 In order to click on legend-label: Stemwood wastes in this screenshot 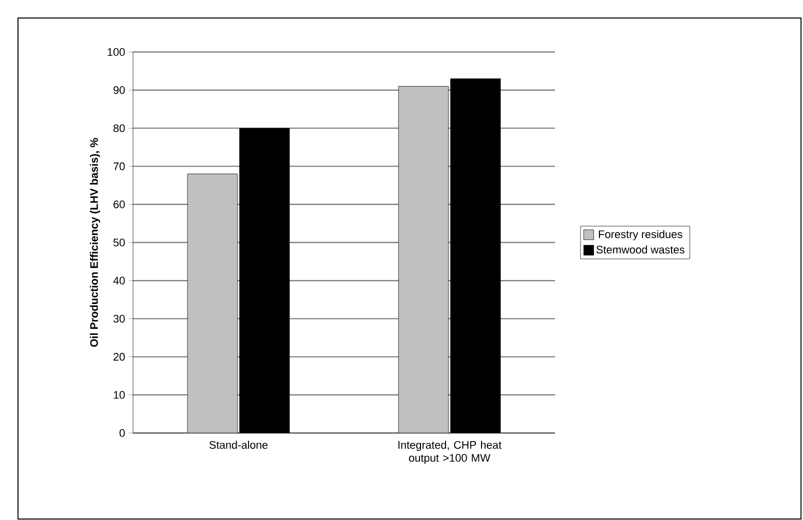, I will do `click(640, 249)`.